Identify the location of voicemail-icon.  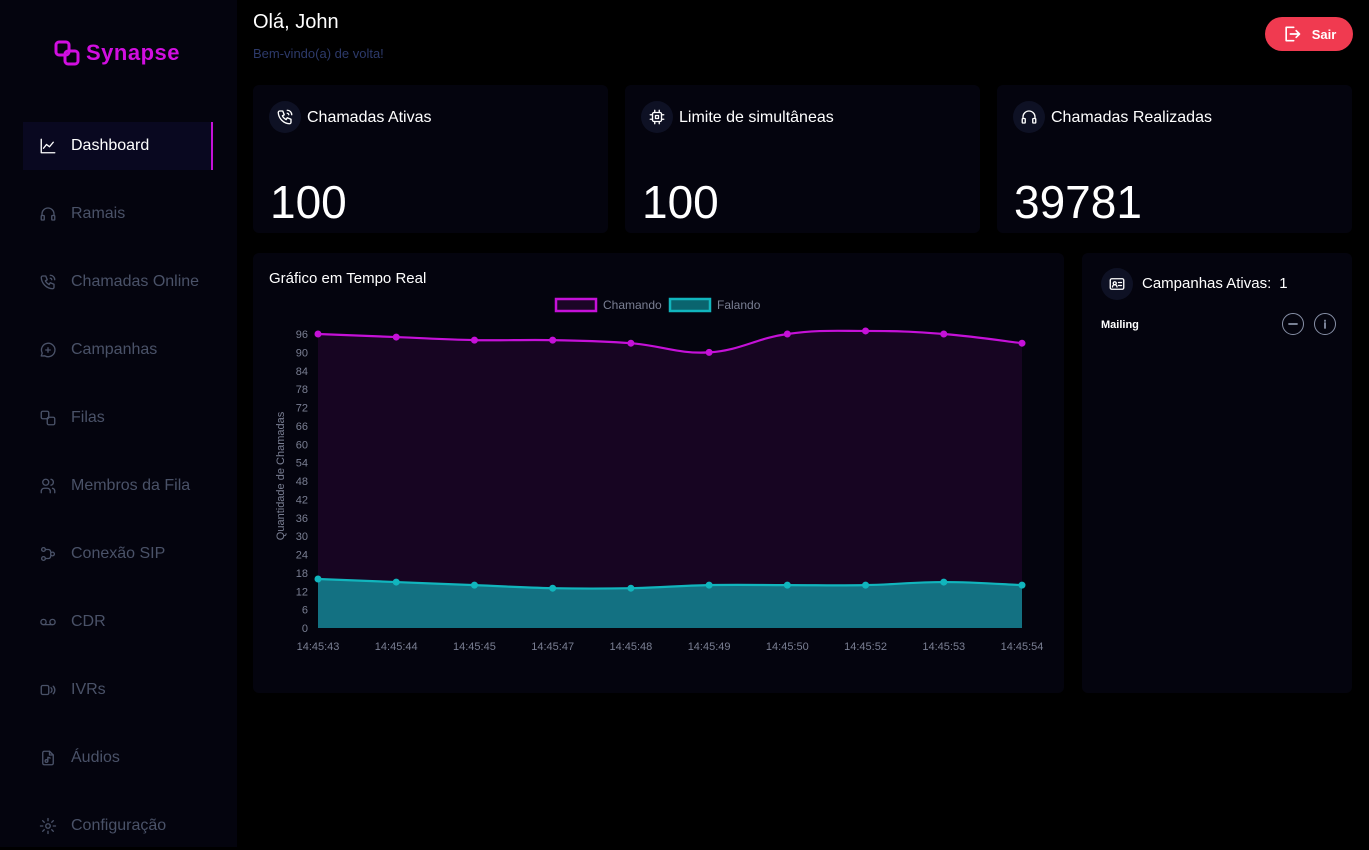
(48, 622).